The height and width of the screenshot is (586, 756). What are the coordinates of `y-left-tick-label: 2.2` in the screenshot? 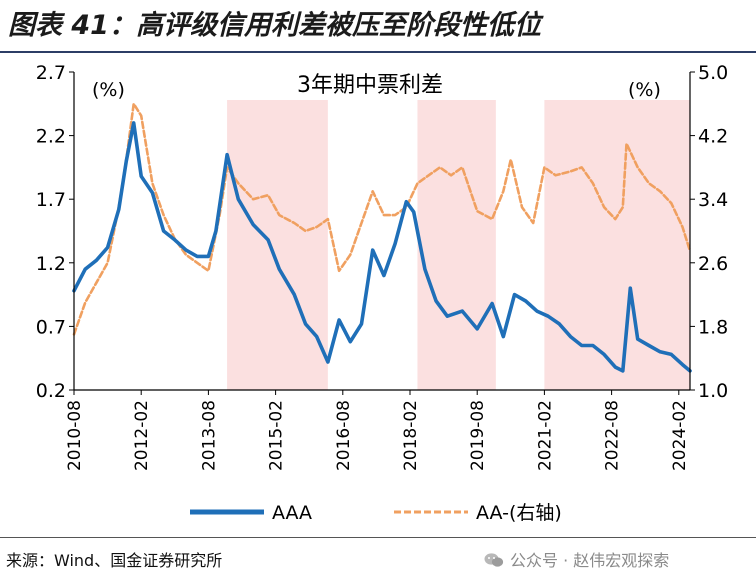 It's located at (51, 137).